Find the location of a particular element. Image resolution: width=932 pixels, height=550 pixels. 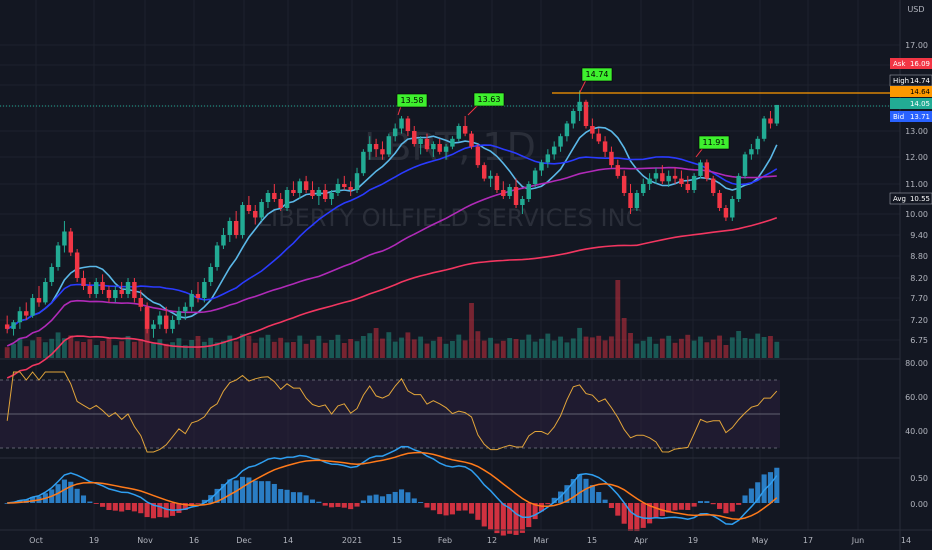

price-tick: 13.00 is located at coordinates (916, 131).